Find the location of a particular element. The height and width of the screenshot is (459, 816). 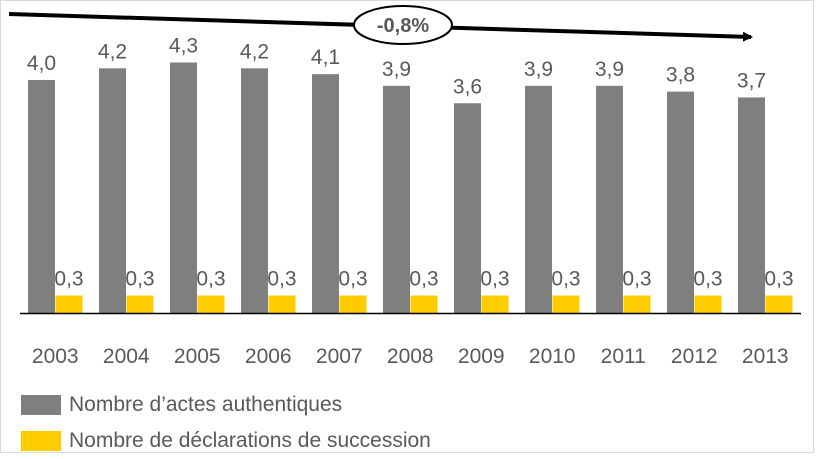

bar-declarations-2011 is located at coordinates (637, 304).